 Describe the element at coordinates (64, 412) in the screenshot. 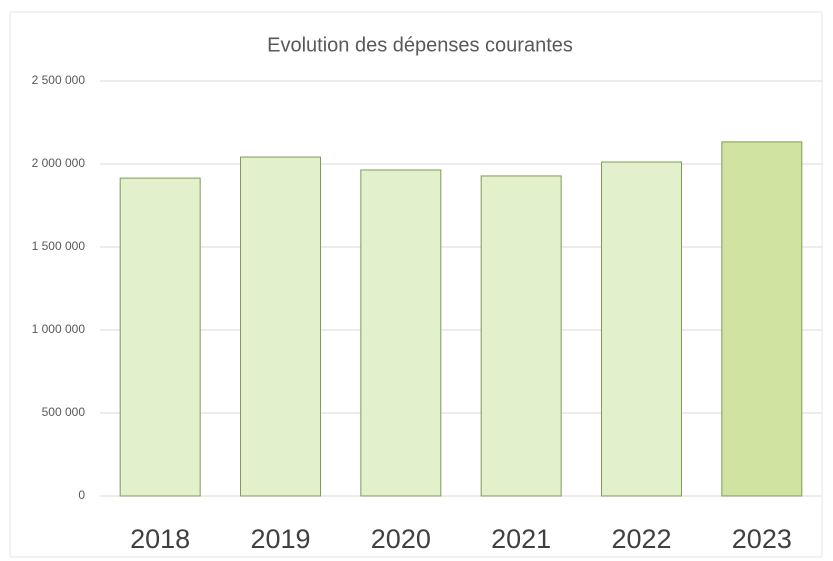

I see `y-tick-label: 500 000` at that location.